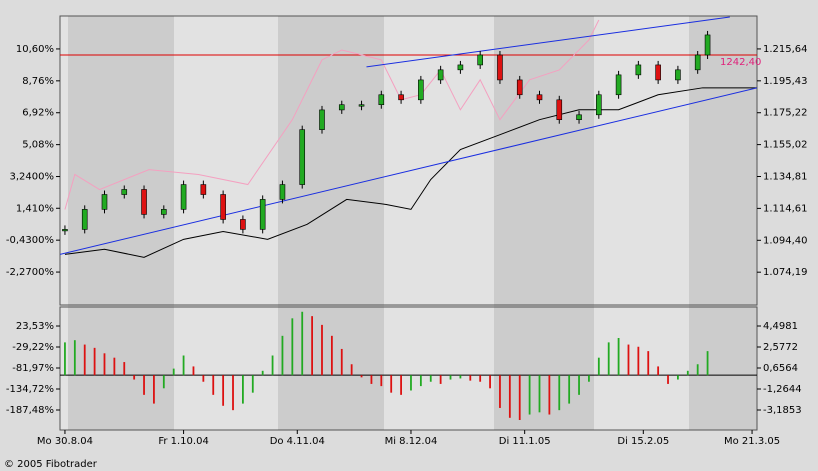 The image size is (818, 471). I want to click on y2-tick-label: 6,92%, so click(38, 113).